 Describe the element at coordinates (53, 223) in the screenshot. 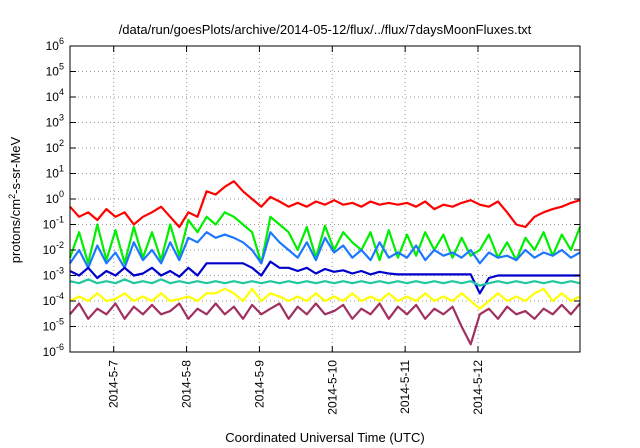

I see `y-tick-label: 10⁻¹` at that location.